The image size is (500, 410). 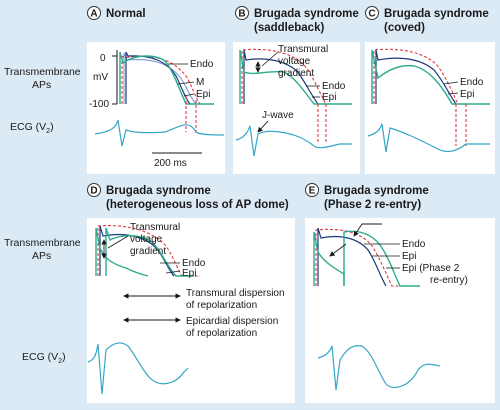 What do you see at coordinates (203, 94) in the screenshot?
I see `panel-a-label-epi: Epi` at bounding box center [203, 94].